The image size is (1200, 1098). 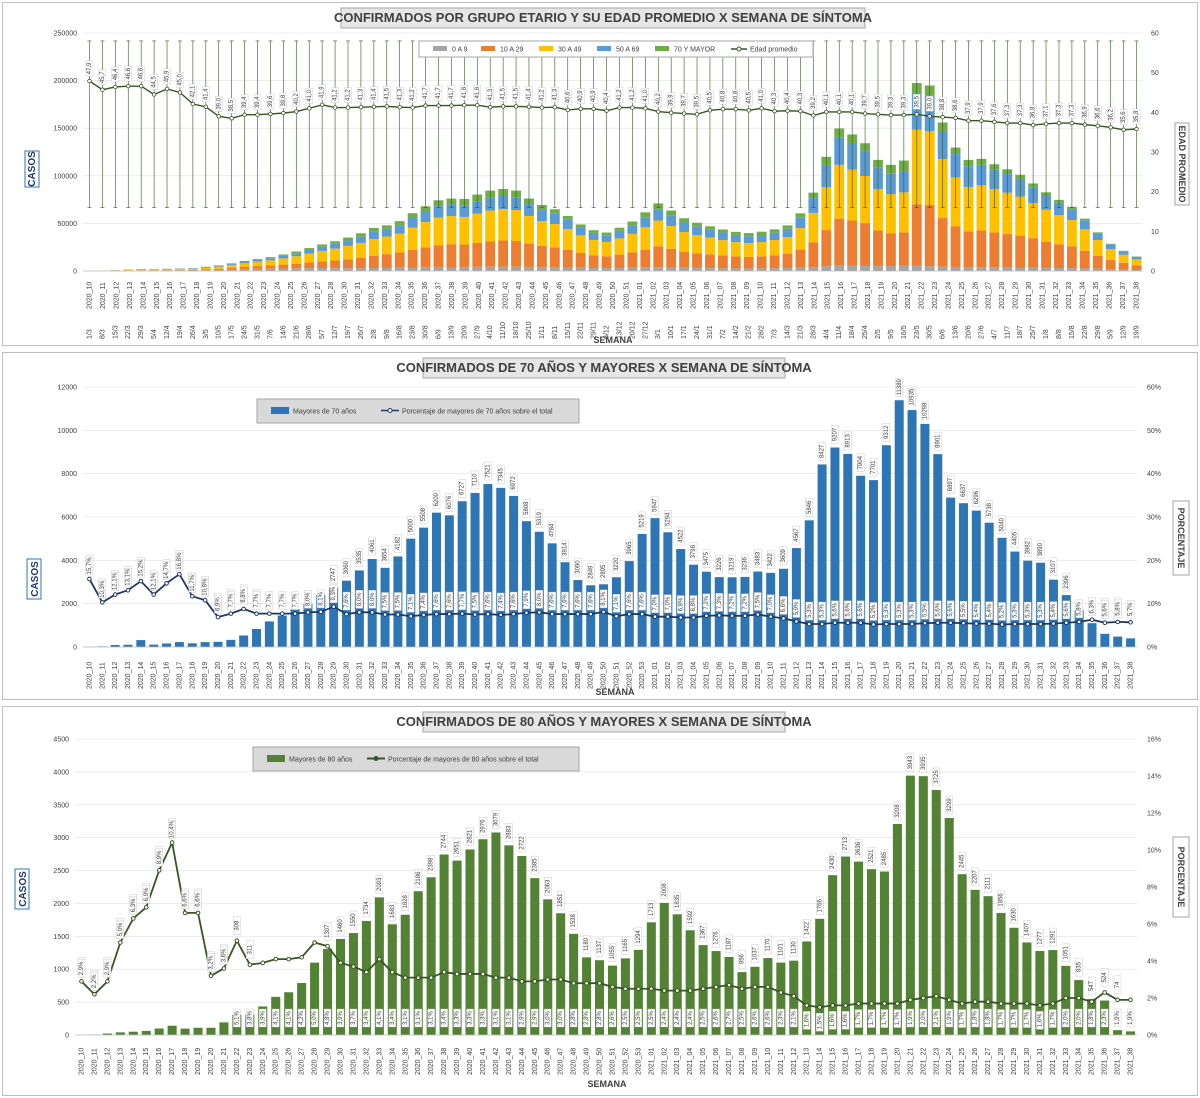 What do you see at coordinates (807, 1061) in the screenshot?
I see `x-tick-label: 2021_13` at bounding box center [807, 1061].